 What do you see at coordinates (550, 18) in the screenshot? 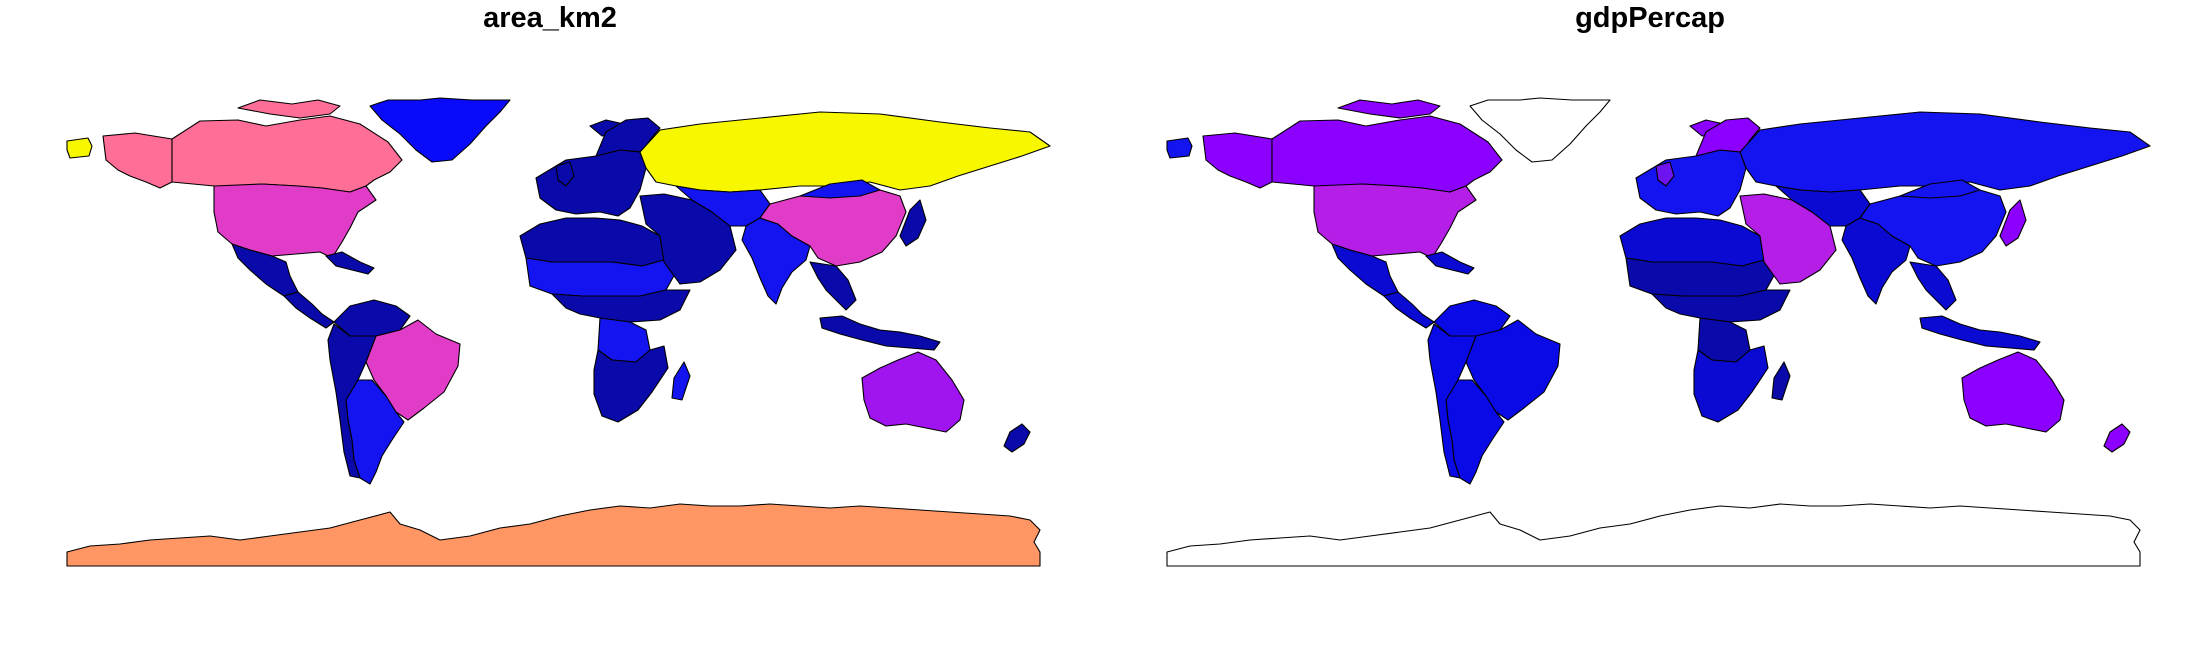
I see `panel-title: area_km2` at bounding box center [550, 18].